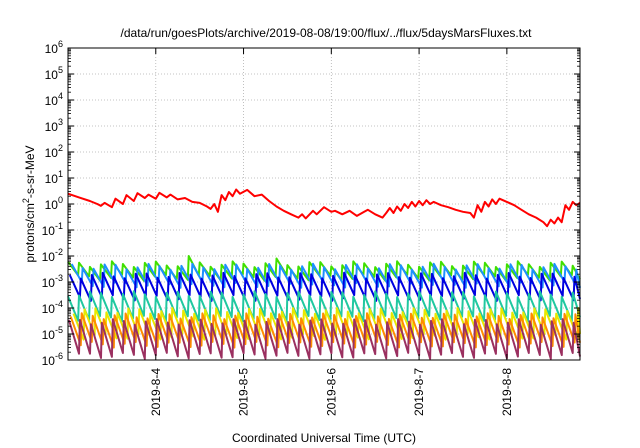 The height and width of the screenshot is (448, 640). I want to click on y-tick-label: 10², so click(54, 151).